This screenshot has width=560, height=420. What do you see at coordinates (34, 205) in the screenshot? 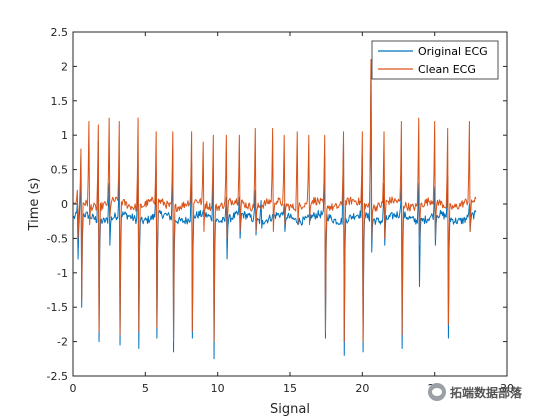
I see `y-axis-label: Time (s)` at bounding box center [34, 205].